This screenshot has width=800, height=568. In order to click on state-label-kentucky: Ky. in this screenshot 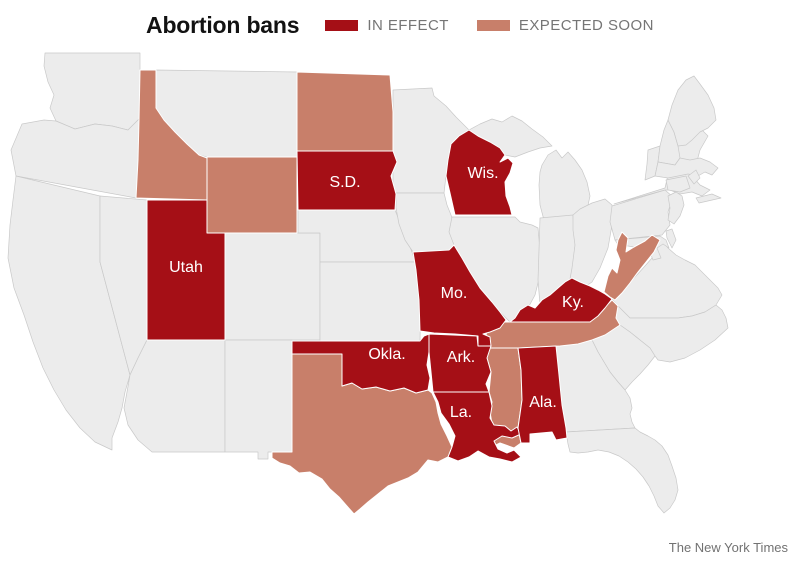, I will do `click(573, 302)`.